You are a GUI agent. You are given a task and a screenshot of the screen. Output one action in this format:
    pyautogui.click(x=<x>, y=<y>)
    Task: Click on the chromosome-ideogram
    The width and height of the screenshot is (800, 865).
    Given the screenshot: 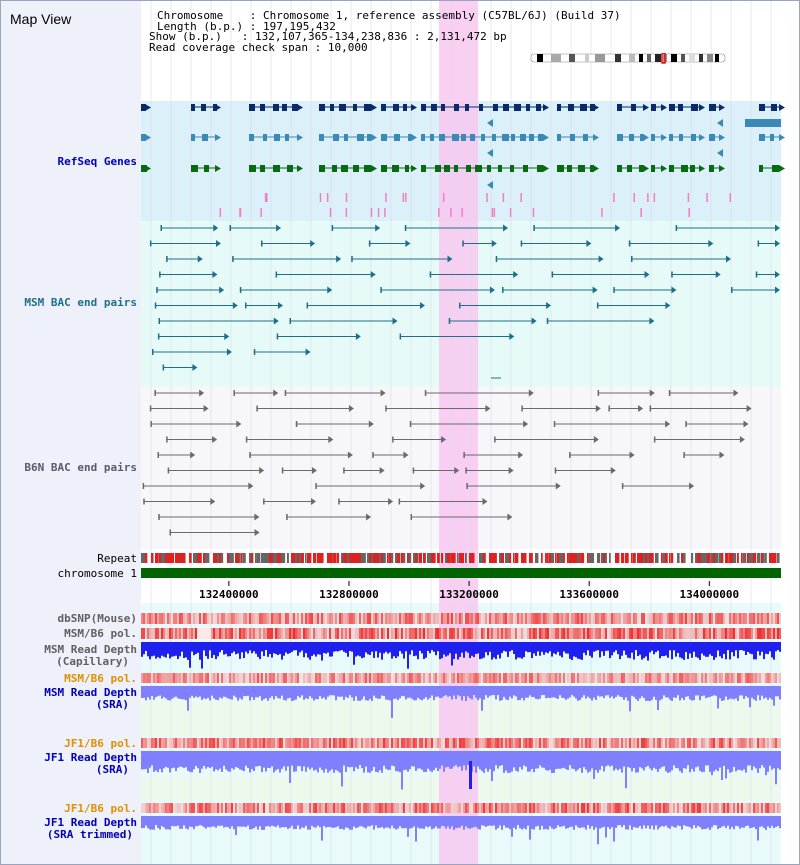 What is the action you would take?
    pyautogui.click(x=629, y=59)
    